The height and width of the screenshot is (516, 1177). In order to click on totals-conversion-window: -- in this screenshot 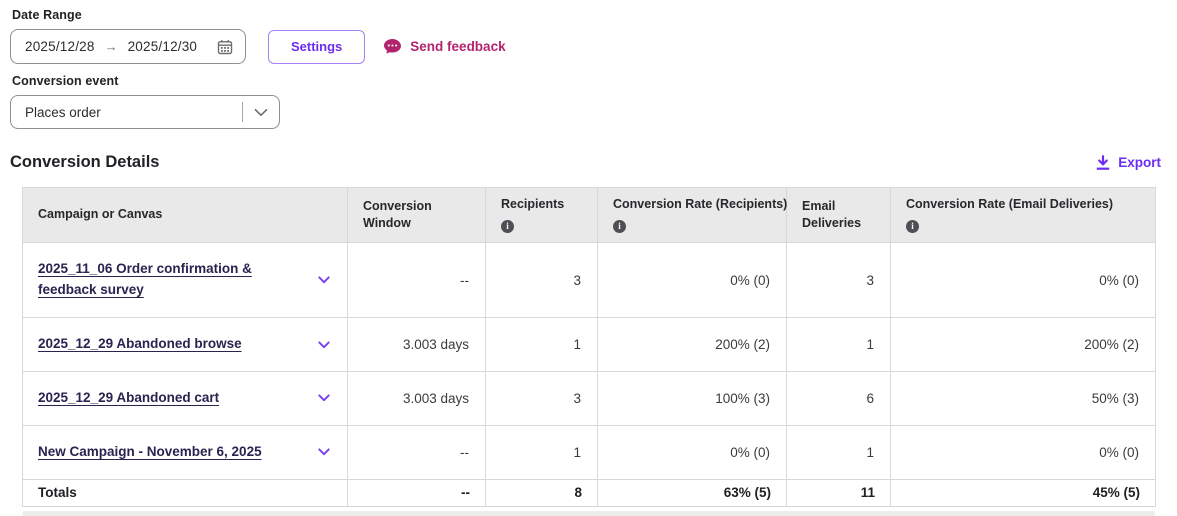, I will do `click(416, 492)`.